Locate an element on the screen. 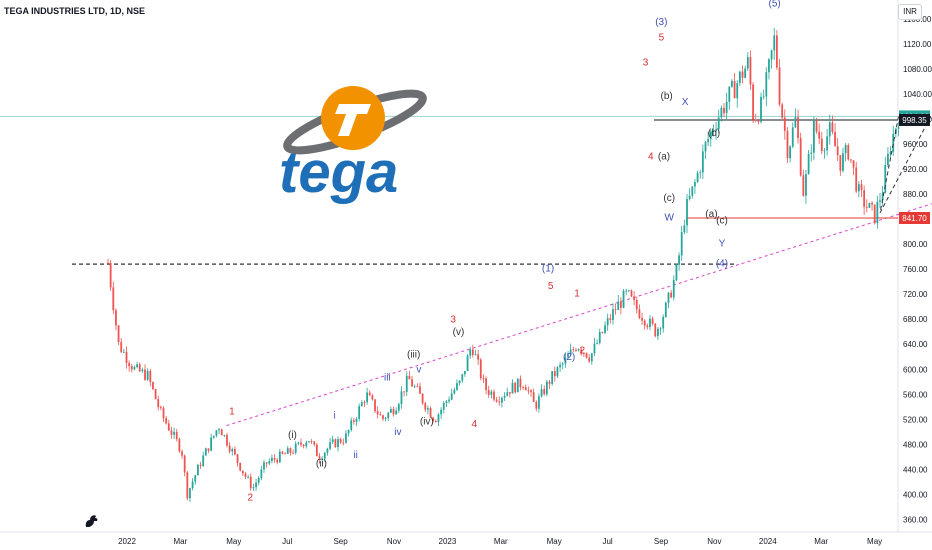  y-tick-label: 880.00 is located at coordinates (915, 194).